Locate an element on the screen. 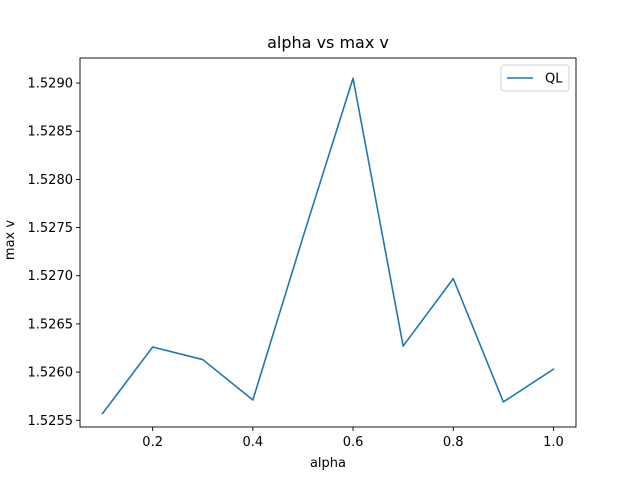  x-tick-label: 0.6 is located at coordinates (353, 442).